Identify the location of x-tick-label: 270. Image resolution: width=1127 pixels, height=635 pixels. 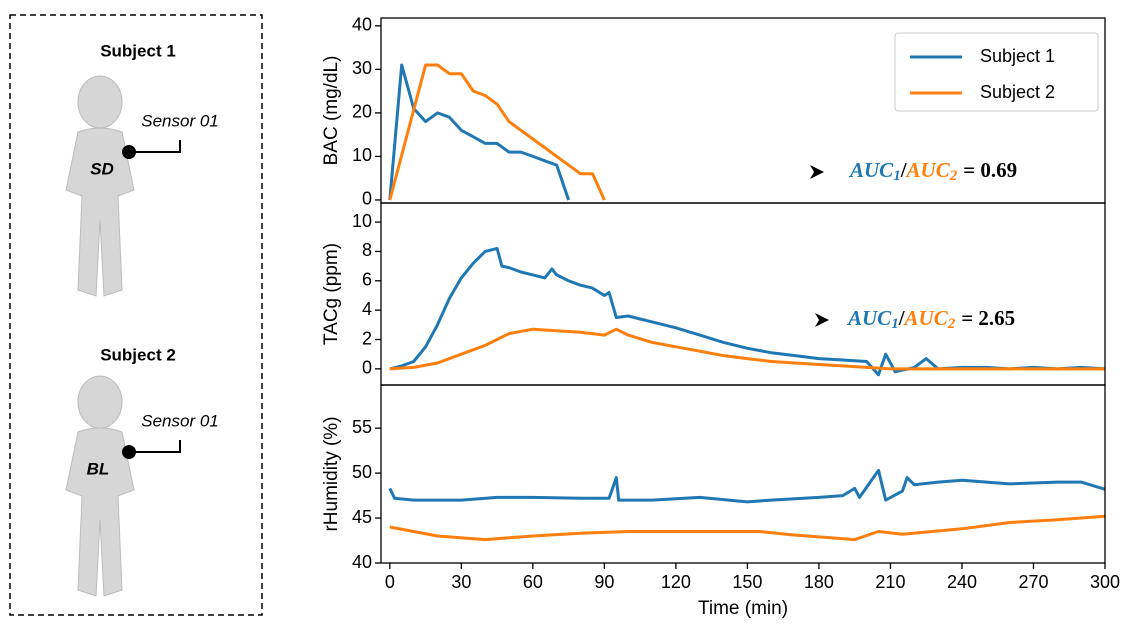
(1033, 582).